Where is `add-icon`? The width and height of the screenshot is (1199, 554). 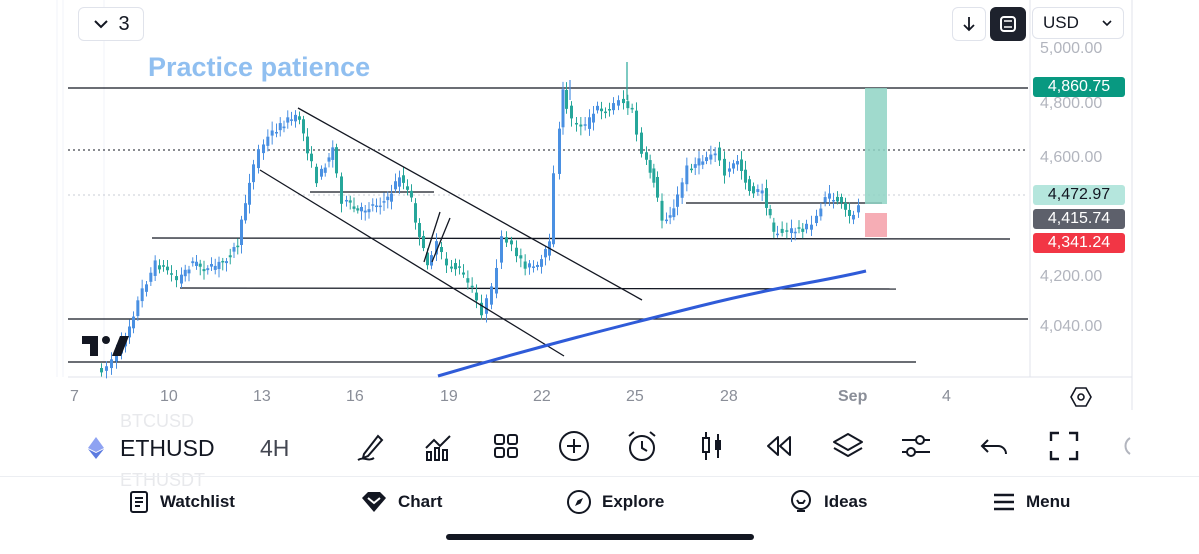 add-icon is located at coordinates (574, 446).